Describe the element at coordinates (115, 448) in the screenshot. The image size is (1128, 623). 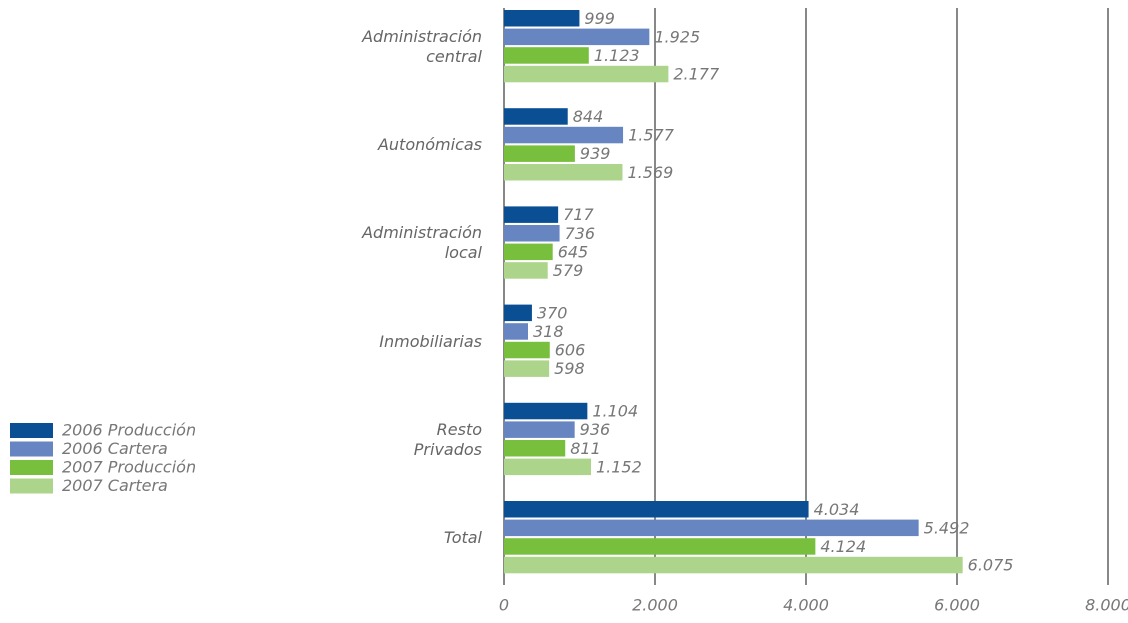
I see `legend-label: 2006 Cartera` at that location.